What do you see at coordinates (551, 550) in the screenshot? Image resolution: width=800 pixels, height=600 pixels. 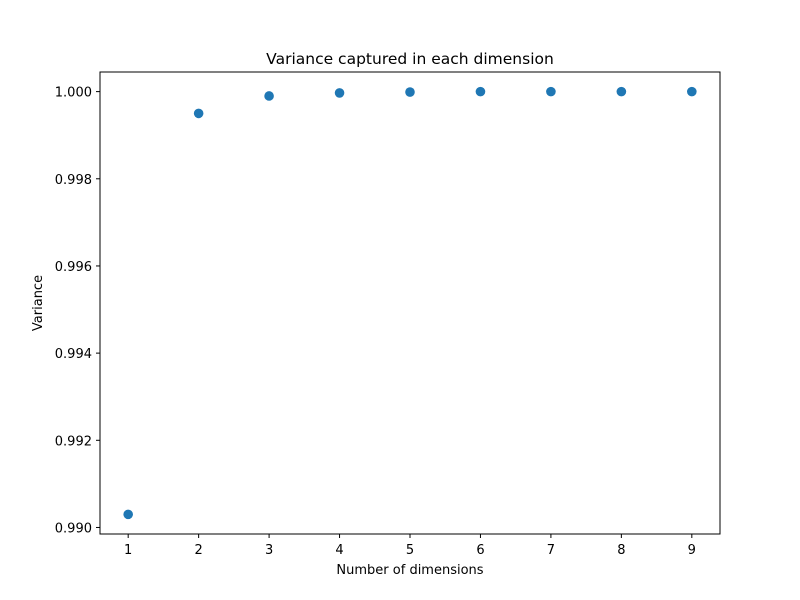 I see `x-tick-label: 7` at bounding box center [551, 550].